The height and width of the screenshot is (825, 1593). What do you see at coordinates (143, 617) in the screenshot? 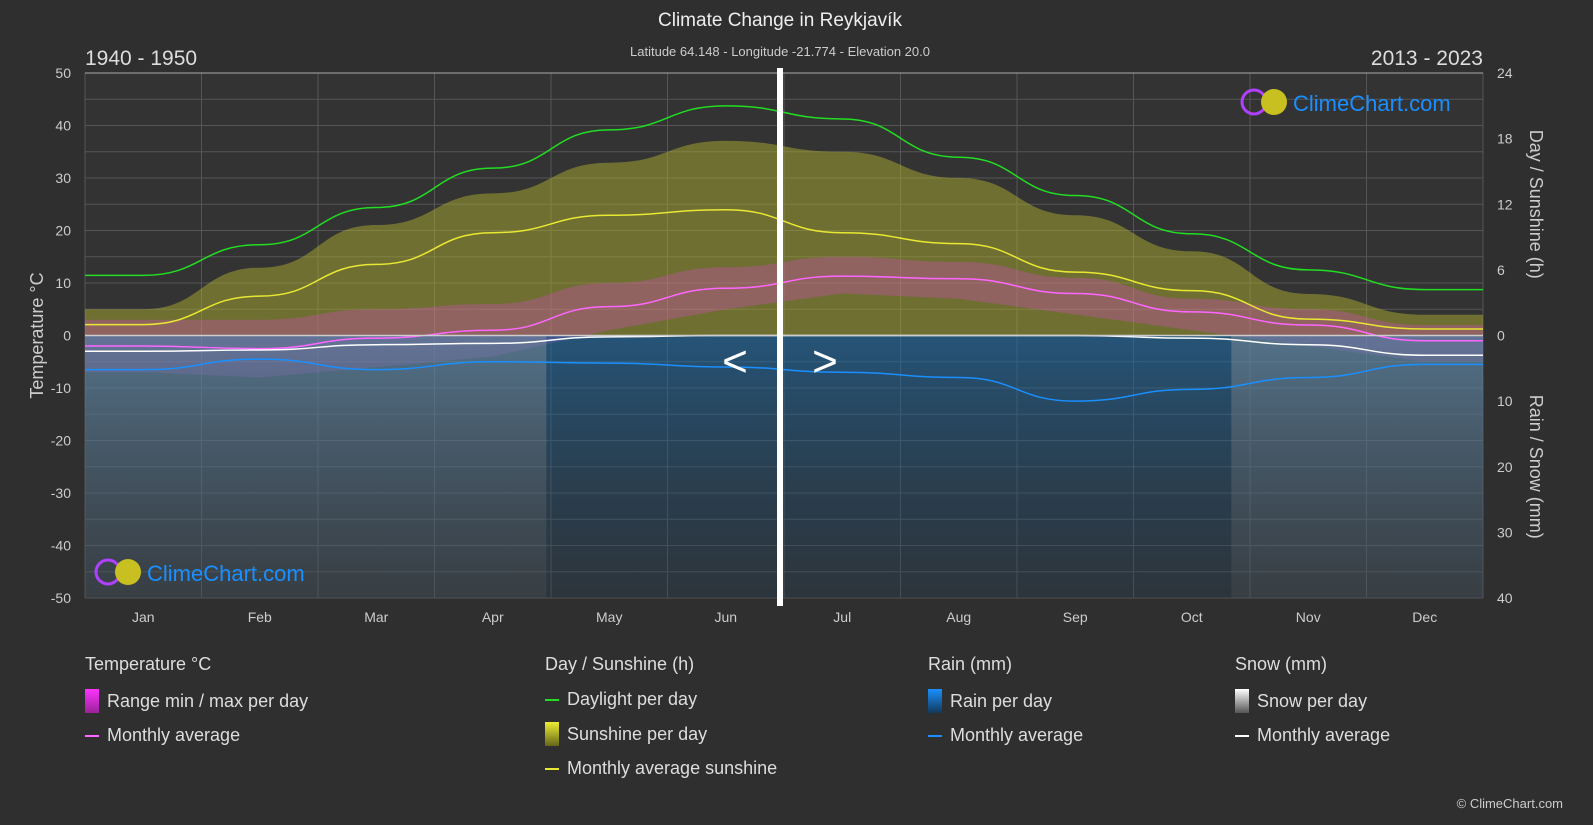
I see `x-tick-label: Jan` at bounding box center [143, 617].